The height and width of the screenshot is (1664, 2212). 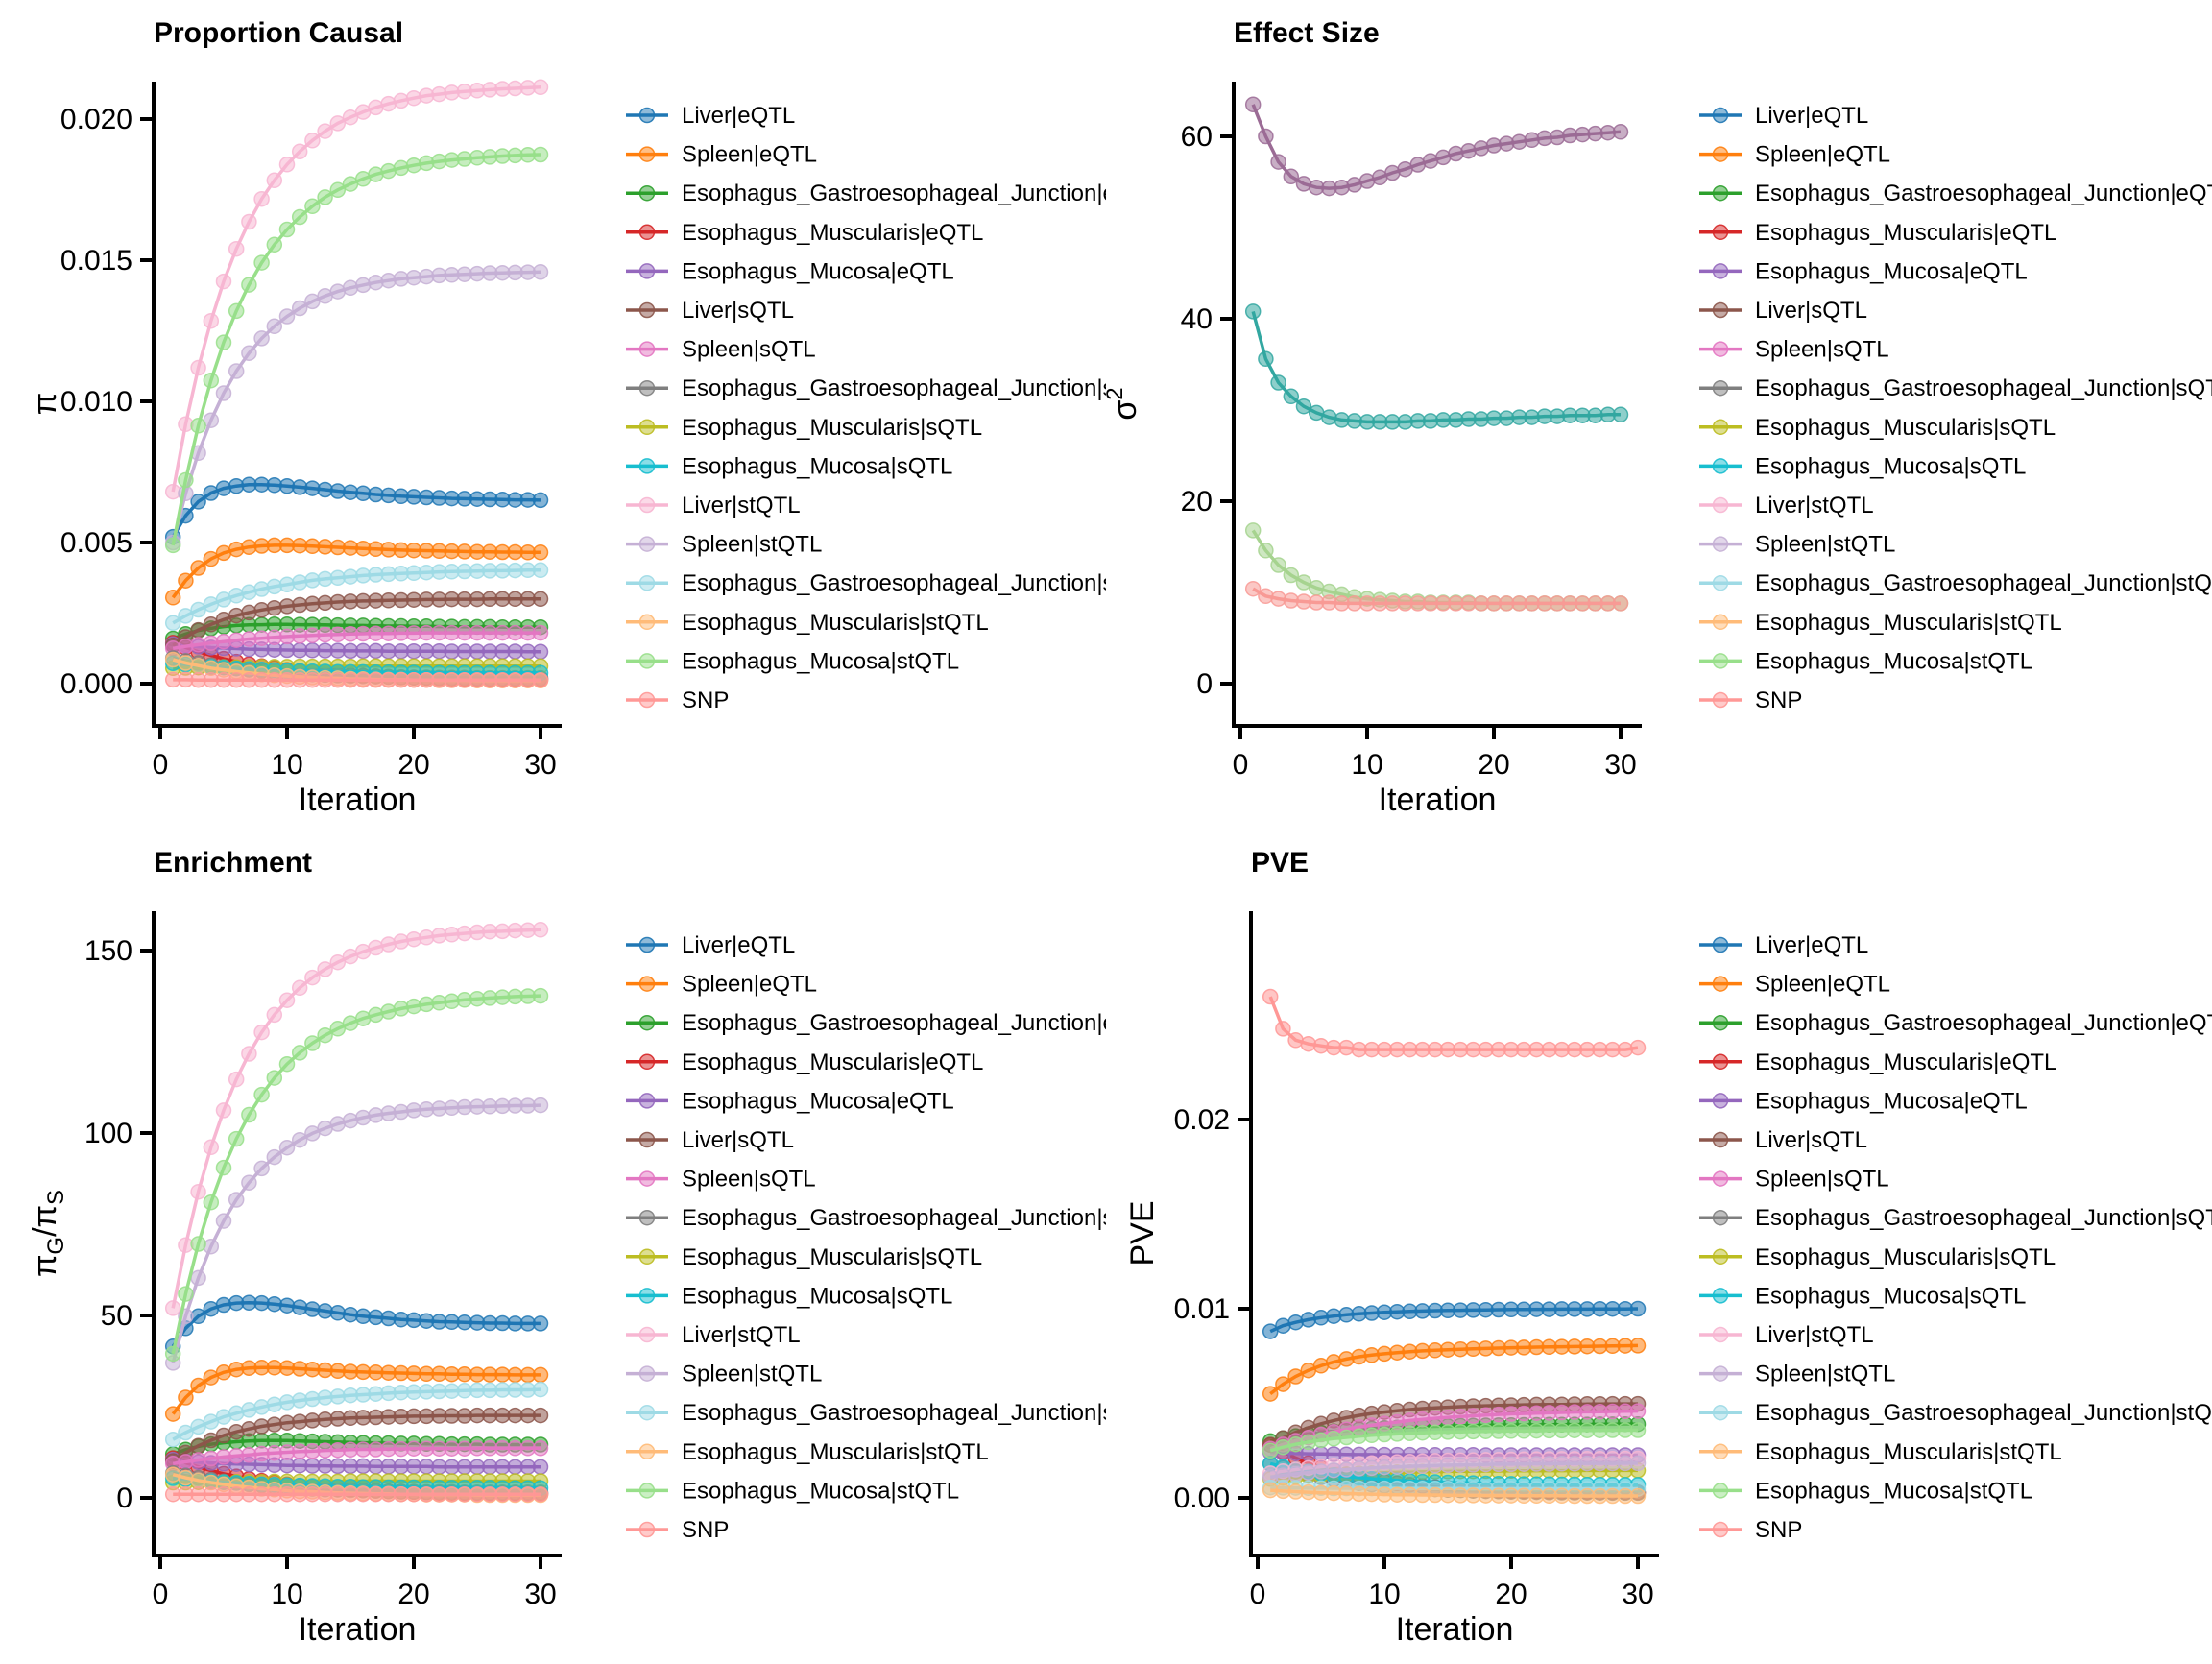 What do you see at coordinates (278, 33) in the screenshot?
I see `plot-title: Proportion Causal` at bounding box center [278, 33].